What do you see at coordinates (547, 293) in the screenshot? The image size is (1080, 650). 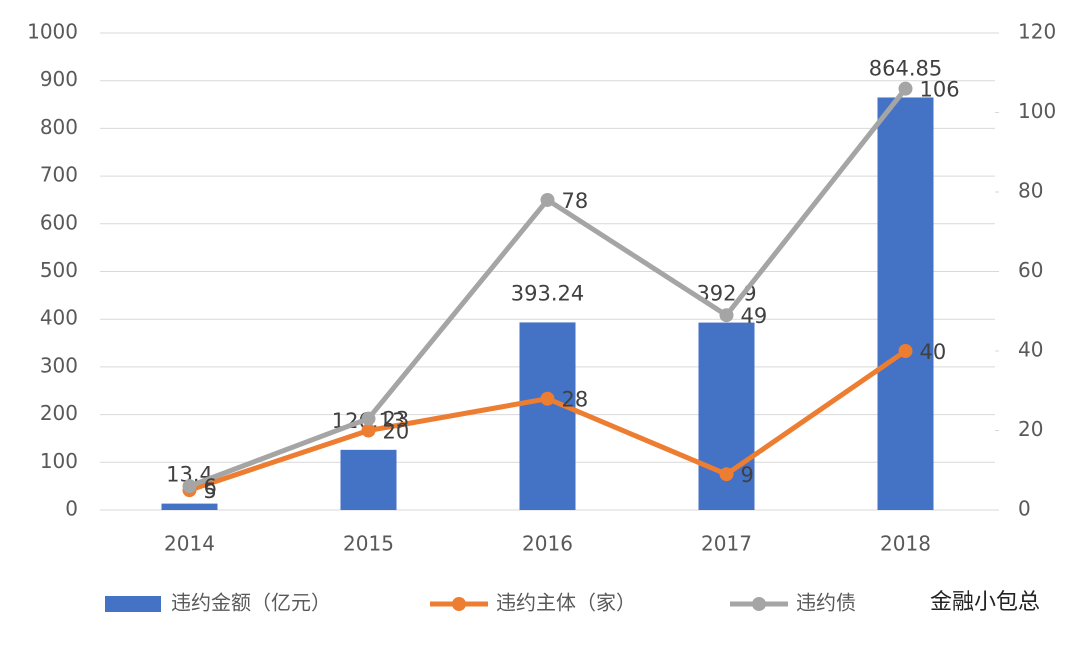 I see `data-label: 393.24` at bounding box center [547, 293].